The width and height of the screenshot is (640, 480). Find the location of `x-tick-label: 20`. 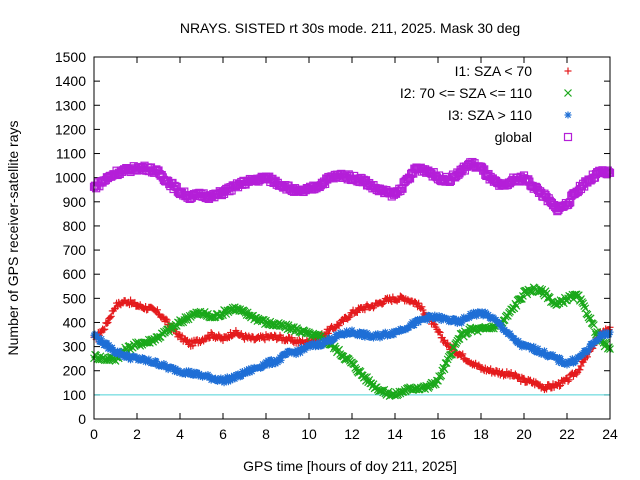

x-tick-label: 20 is located at coordinates (524, 434).